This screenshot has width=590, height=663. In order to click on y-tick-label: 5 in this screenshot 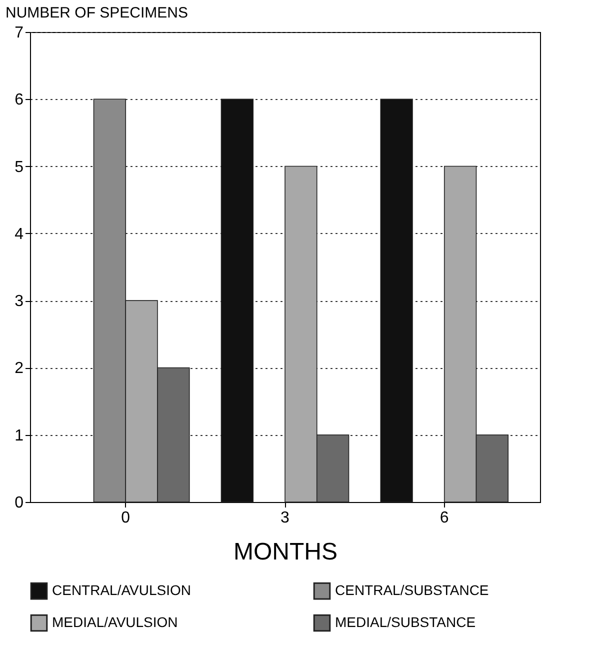, I will do `click(19, 167)`.